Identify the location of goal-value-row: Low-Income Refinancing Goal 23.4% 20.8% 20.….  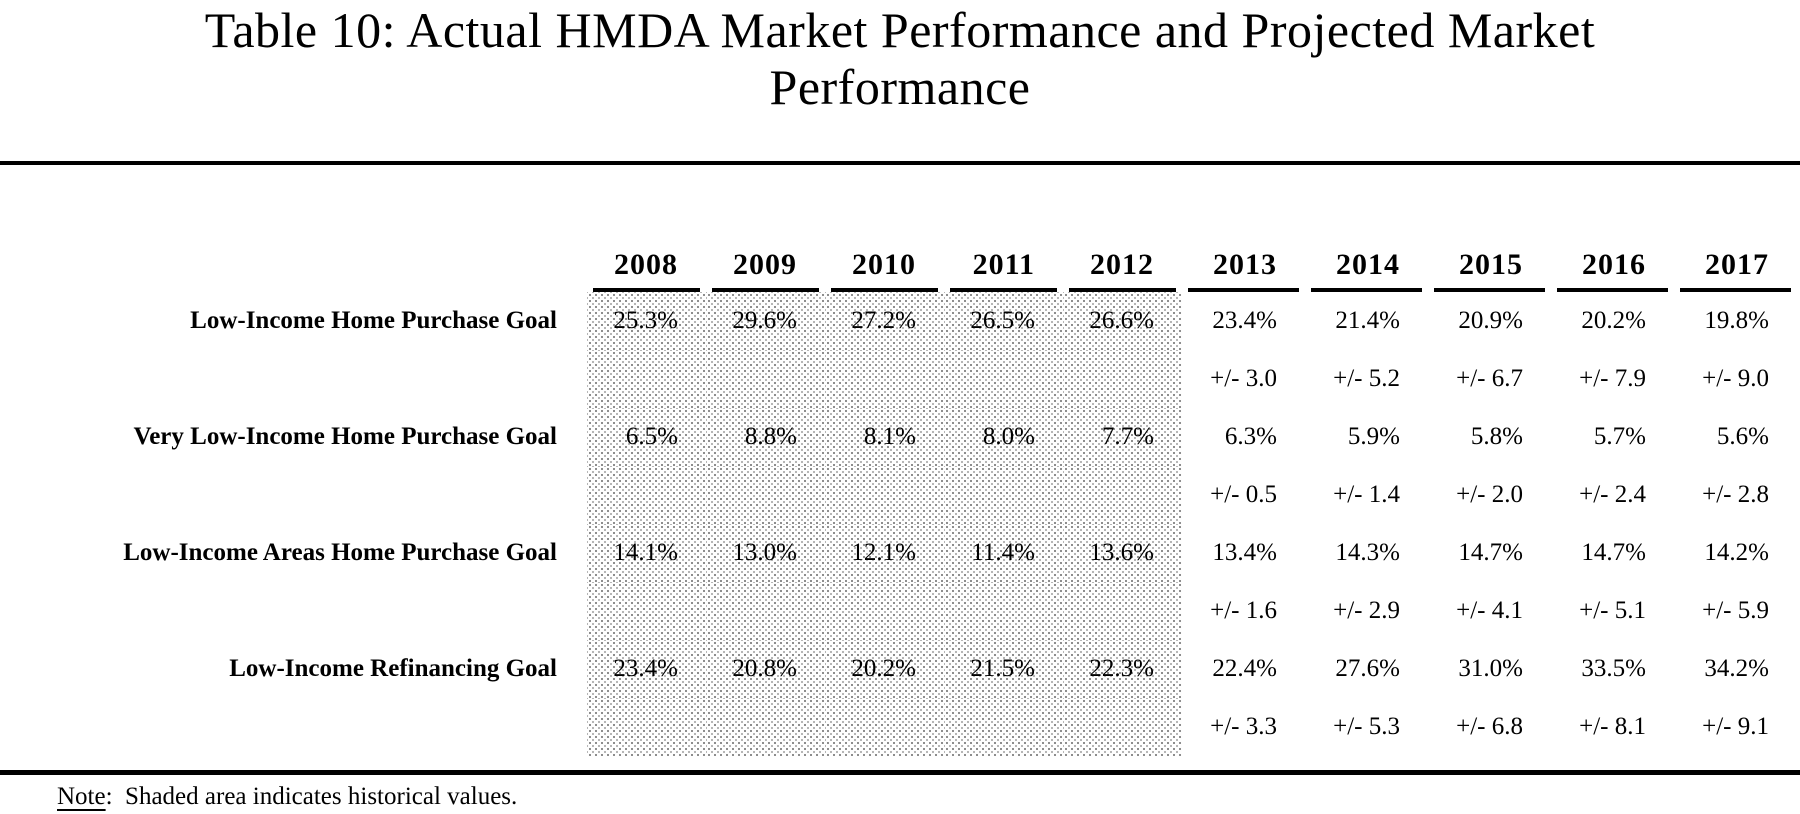
(898, 669).